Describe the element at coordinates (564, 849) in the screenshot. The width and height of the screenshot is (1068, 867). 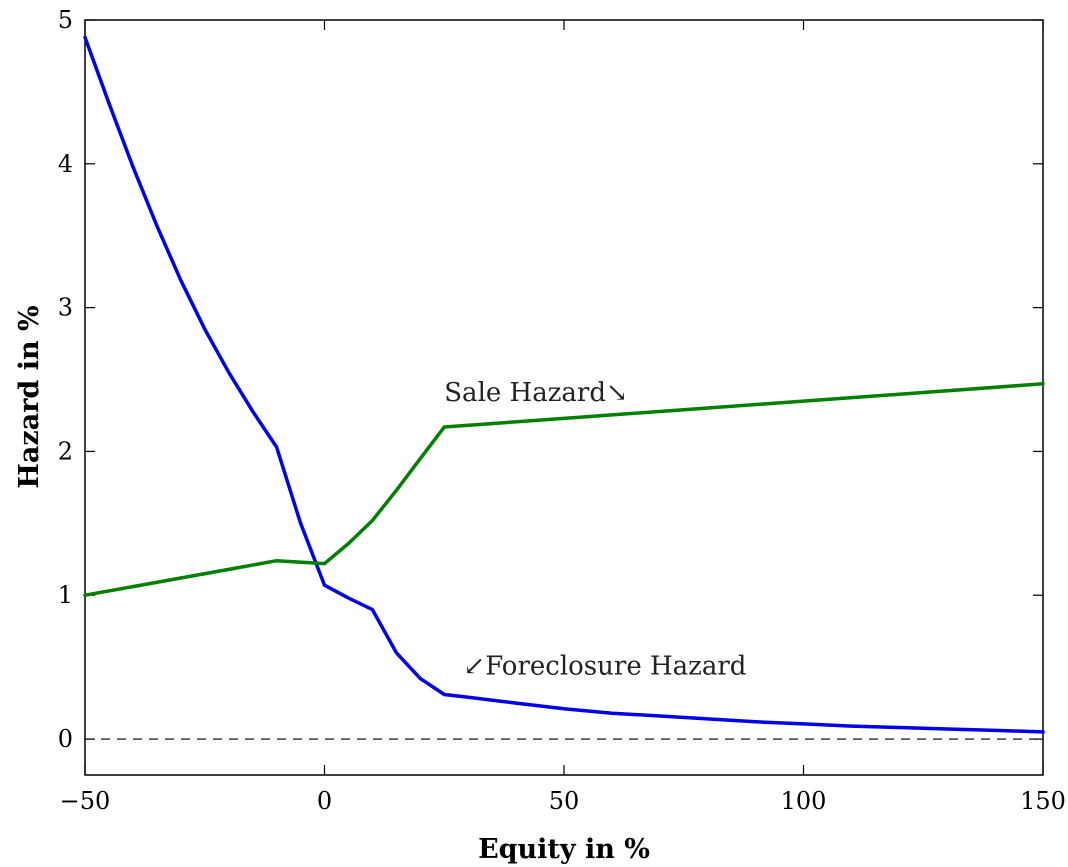
I see `x-axis-title: Equity in %` at that location.